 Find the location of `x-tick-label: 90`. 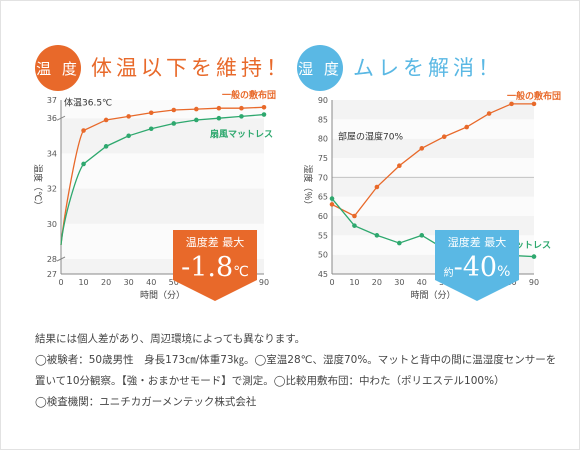

x-tick-label: 90 is located at coordinates (534, 282).